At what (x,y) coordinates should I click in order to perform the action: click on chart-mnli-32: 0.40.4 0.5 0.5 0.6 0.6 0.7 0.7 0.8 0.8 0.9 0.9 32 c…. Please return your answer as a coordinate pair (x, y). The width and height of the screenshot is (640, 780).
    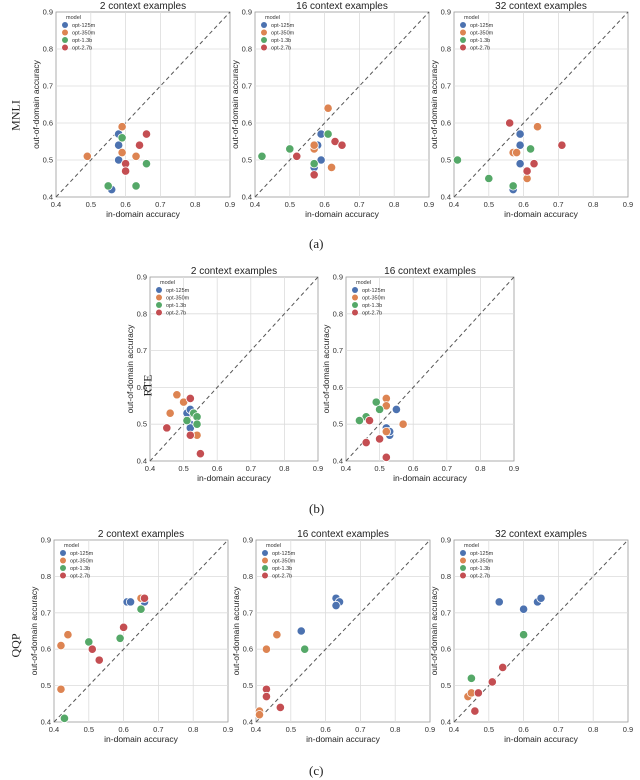
    Looking at the image, I should click on (531, 110).